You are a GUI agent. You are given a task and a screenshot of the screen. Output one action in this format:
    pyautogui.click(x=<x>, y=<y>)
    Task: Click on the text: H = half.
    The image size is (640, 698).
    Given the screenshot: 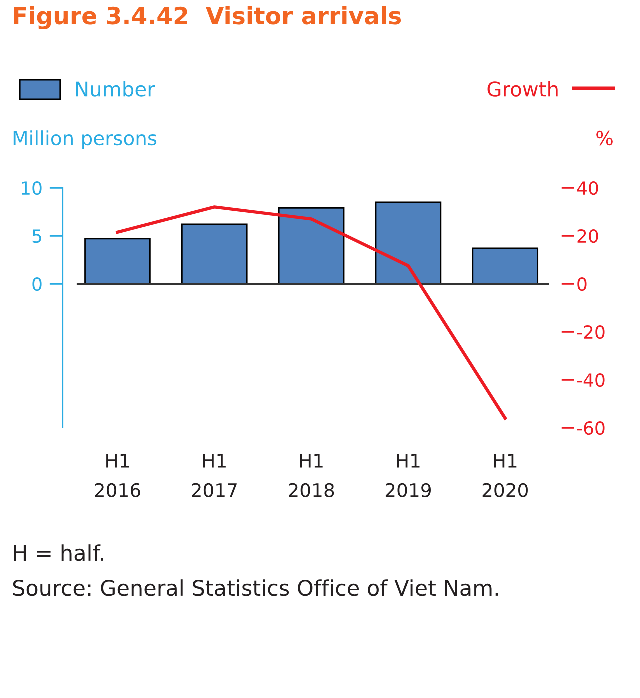 What is the action you would take?
    pyautogui.click(x=59, y=553)
    